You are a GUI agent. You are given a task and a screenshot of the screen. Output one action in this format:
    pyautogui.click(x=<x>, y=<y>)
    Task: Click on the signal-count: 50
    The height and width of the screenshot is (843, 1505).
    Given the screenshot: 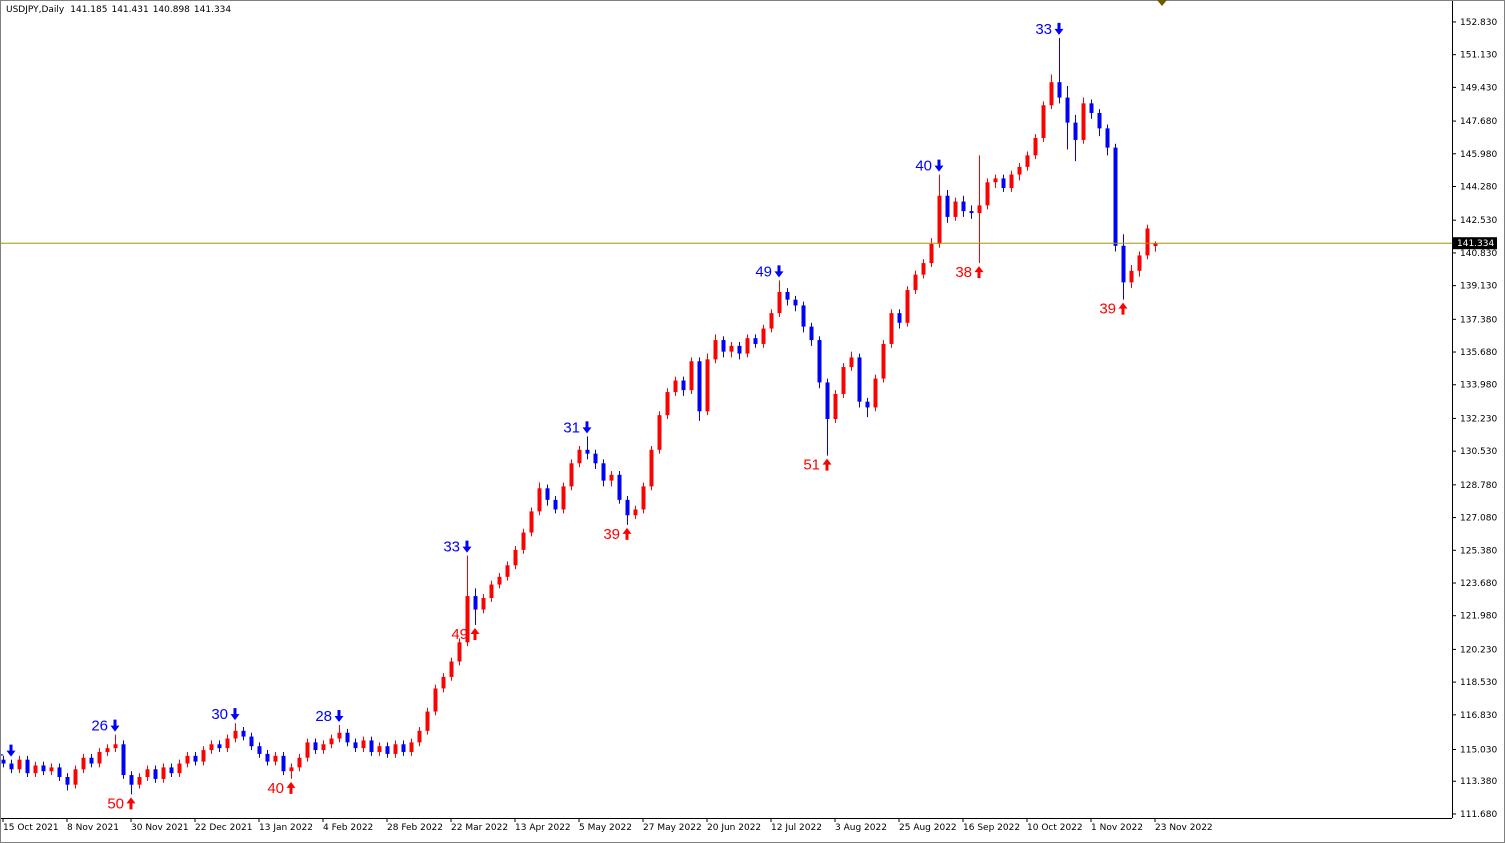 What is the action you would take?
    pyautogui.click(x=115, y=803)
    